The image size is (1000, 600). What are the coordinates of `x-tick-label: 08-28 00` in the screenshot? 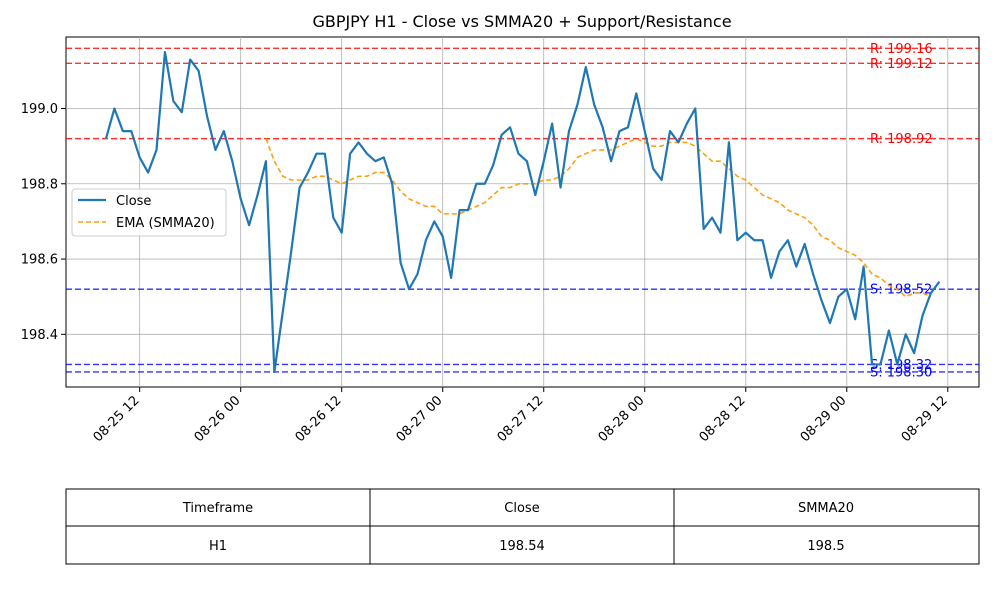 It's located at (622, 419).